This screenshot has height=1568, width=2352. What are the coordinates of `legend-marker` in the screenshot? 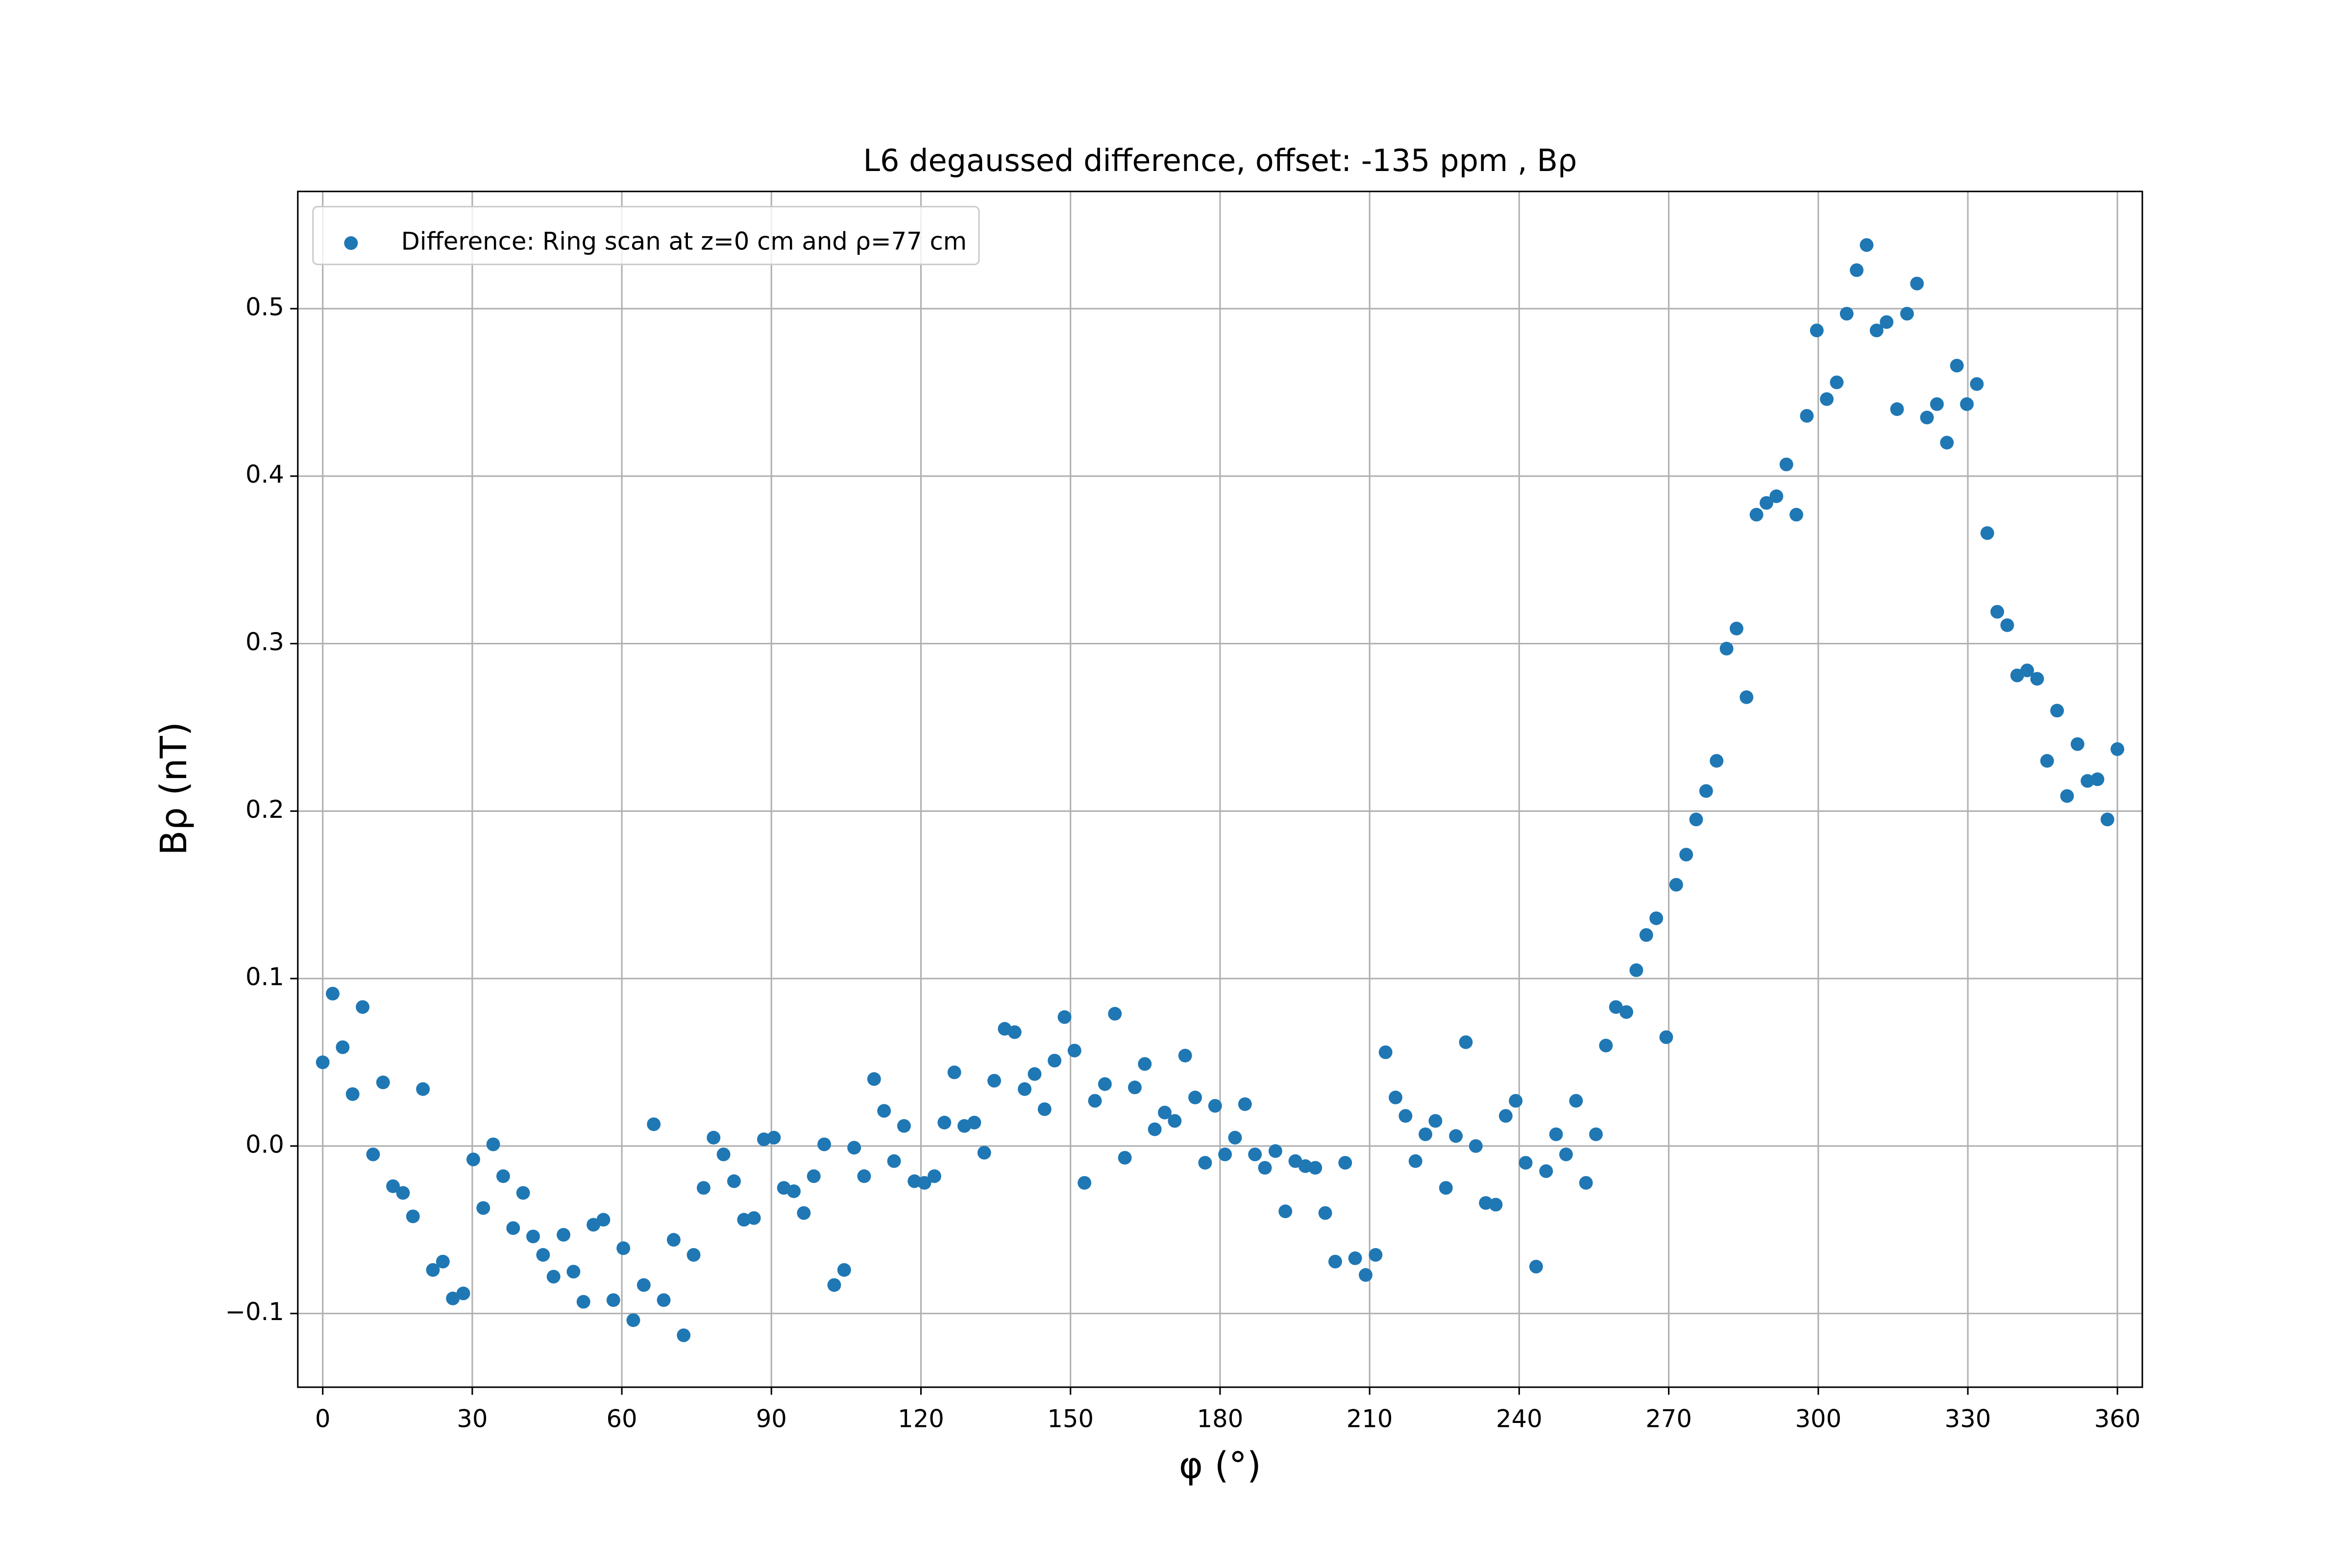 It's located at (351, 243).